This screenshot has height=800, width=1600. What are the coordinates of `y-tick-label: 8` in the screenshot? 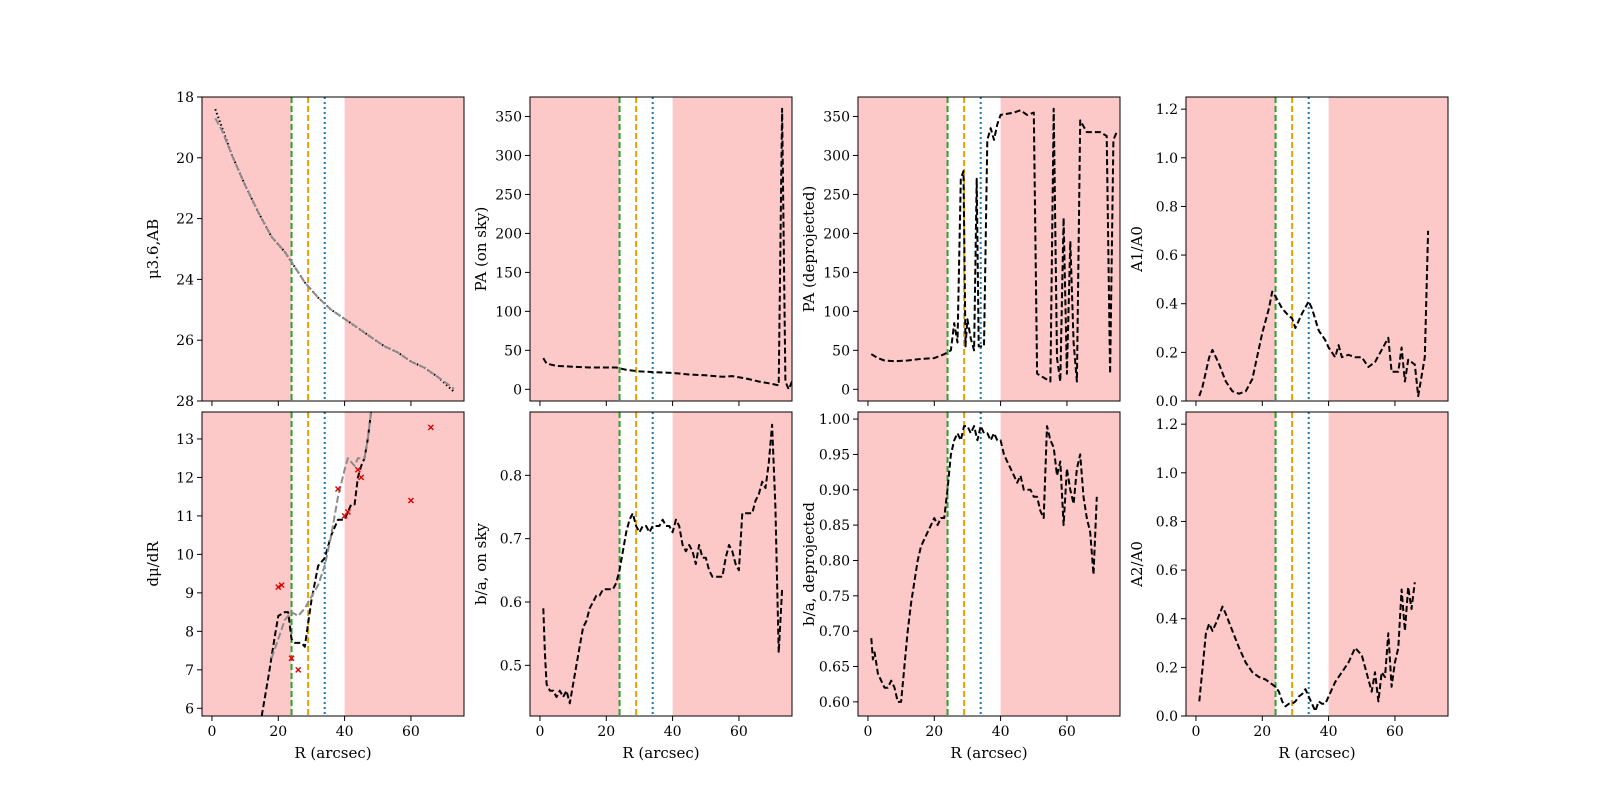 It's located at (189, 632).